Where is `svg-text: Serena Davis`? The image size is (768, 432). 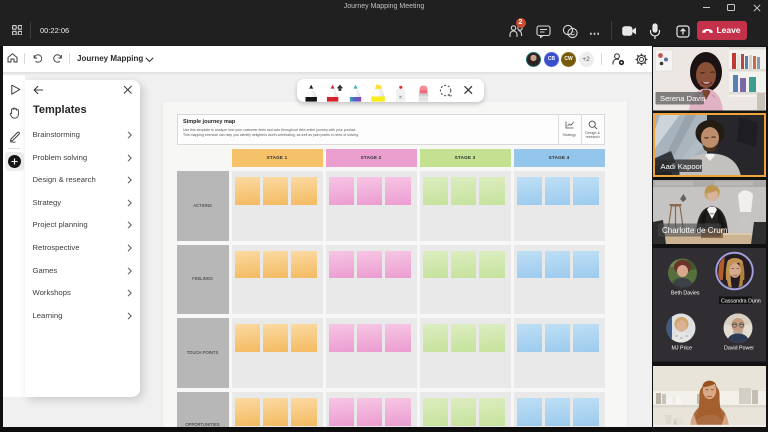 svg-text: Serena Davis is located at coordinates (683, 98).